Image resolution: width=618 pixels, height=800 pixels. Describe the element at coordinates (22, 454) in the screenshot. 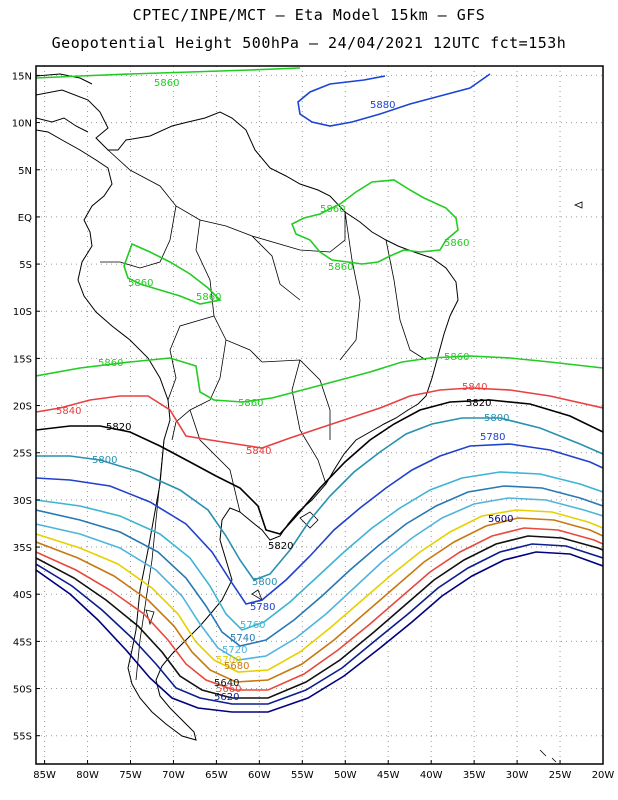

I see `lat-tick-label: 25S` at that location.